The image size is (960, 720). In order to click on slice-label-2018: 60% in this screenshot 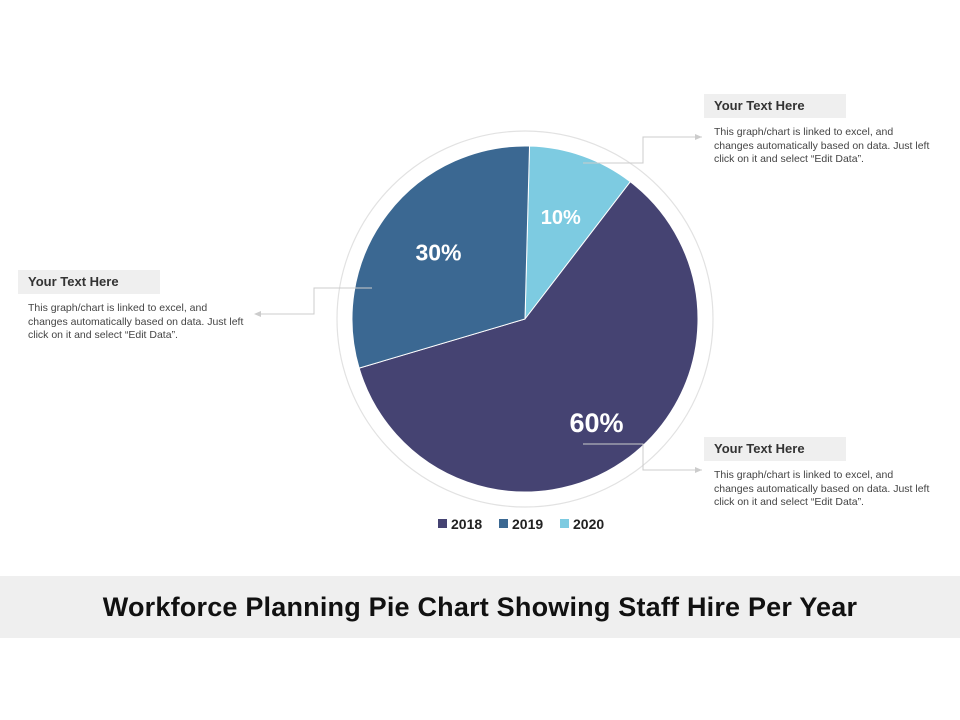, I will do `click(596, 423)`.